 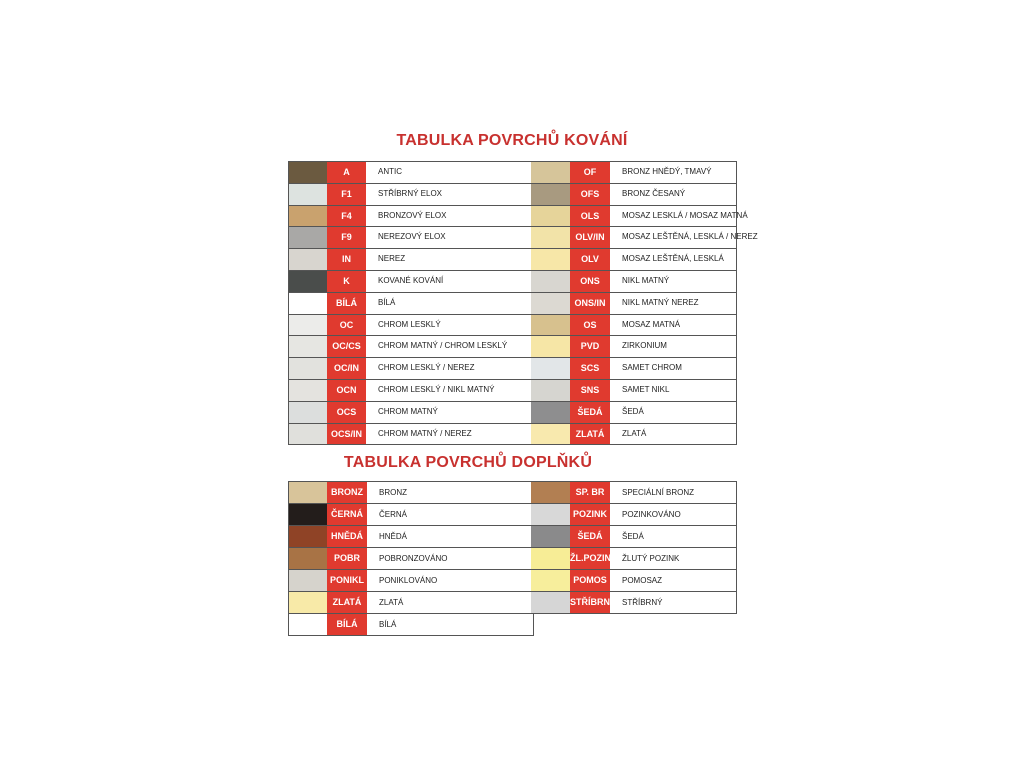 What do you see at coordinates (346, 259) in the screenshot?
I see `finish-code: IN` at bounding box center [346, 259].